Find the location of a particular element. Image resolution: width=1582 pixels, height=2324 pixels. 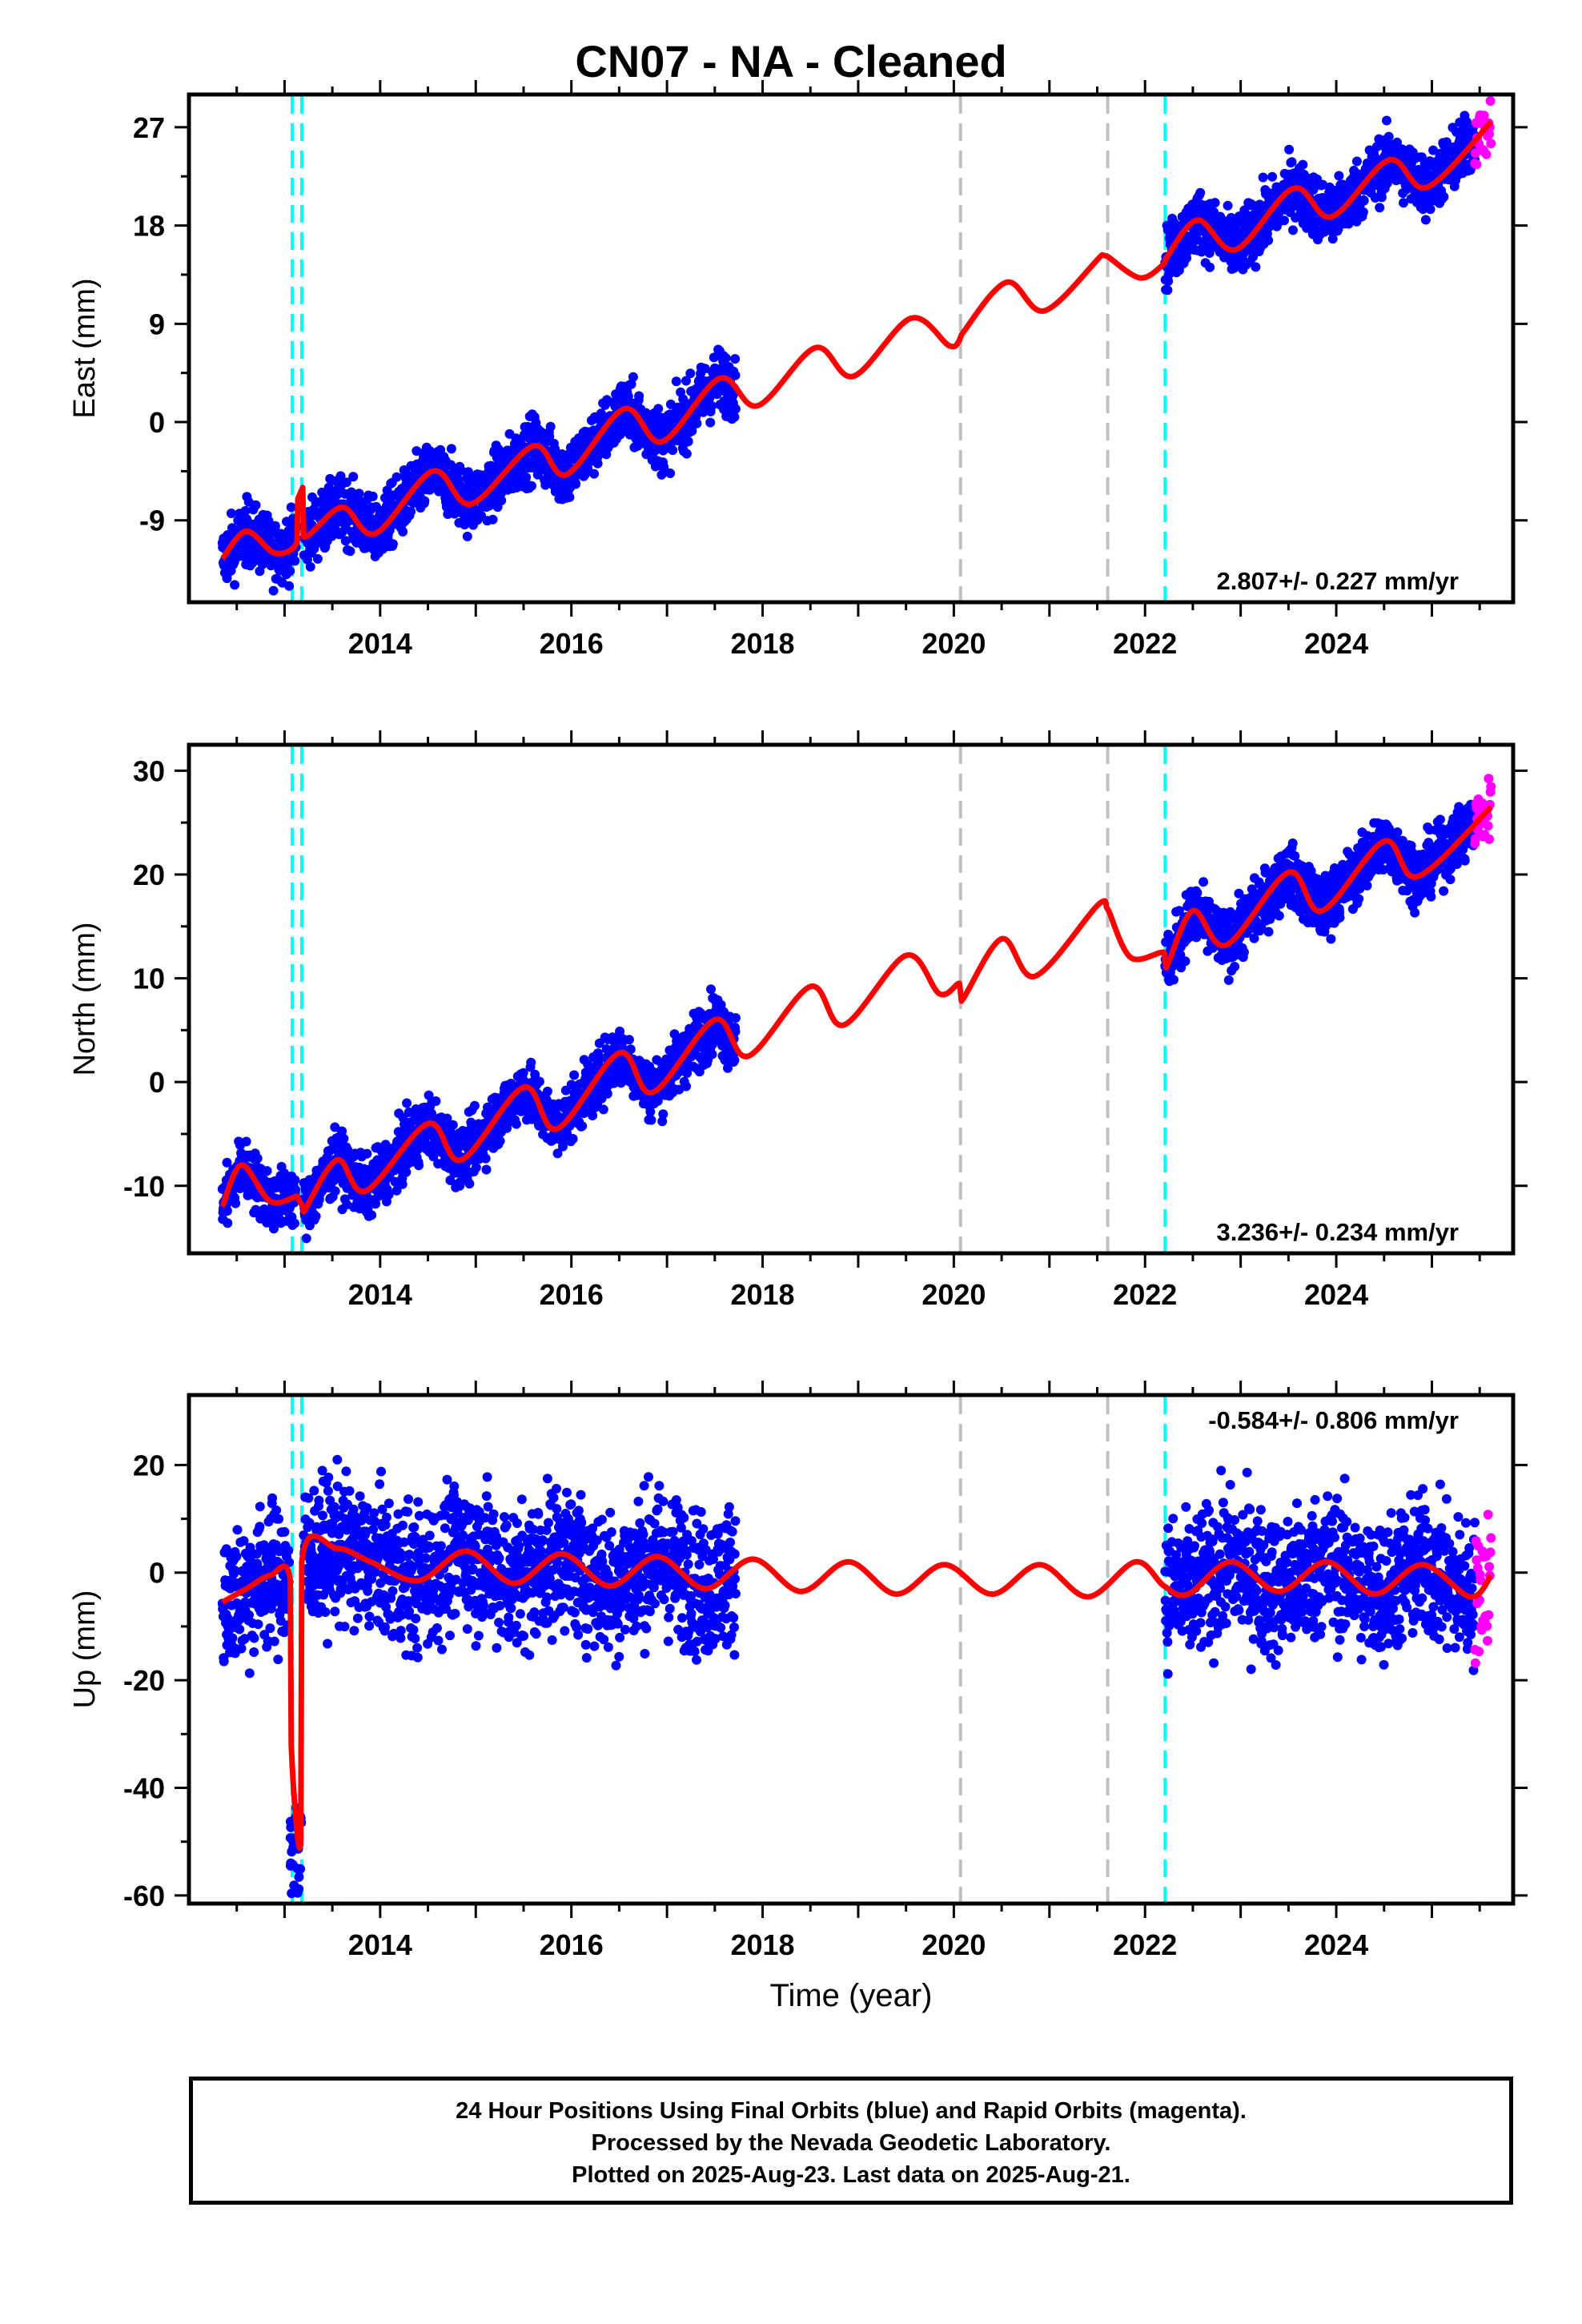

rate-label: 2.807+/- 0.227 mm/yr is located at coordinates (1338, 581).